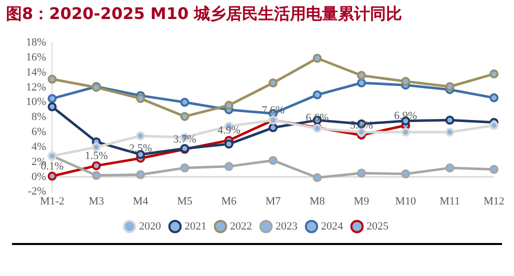 This screenshot has height=276, width=514. I want to click on legend-label: 2022, so click(241, 226).